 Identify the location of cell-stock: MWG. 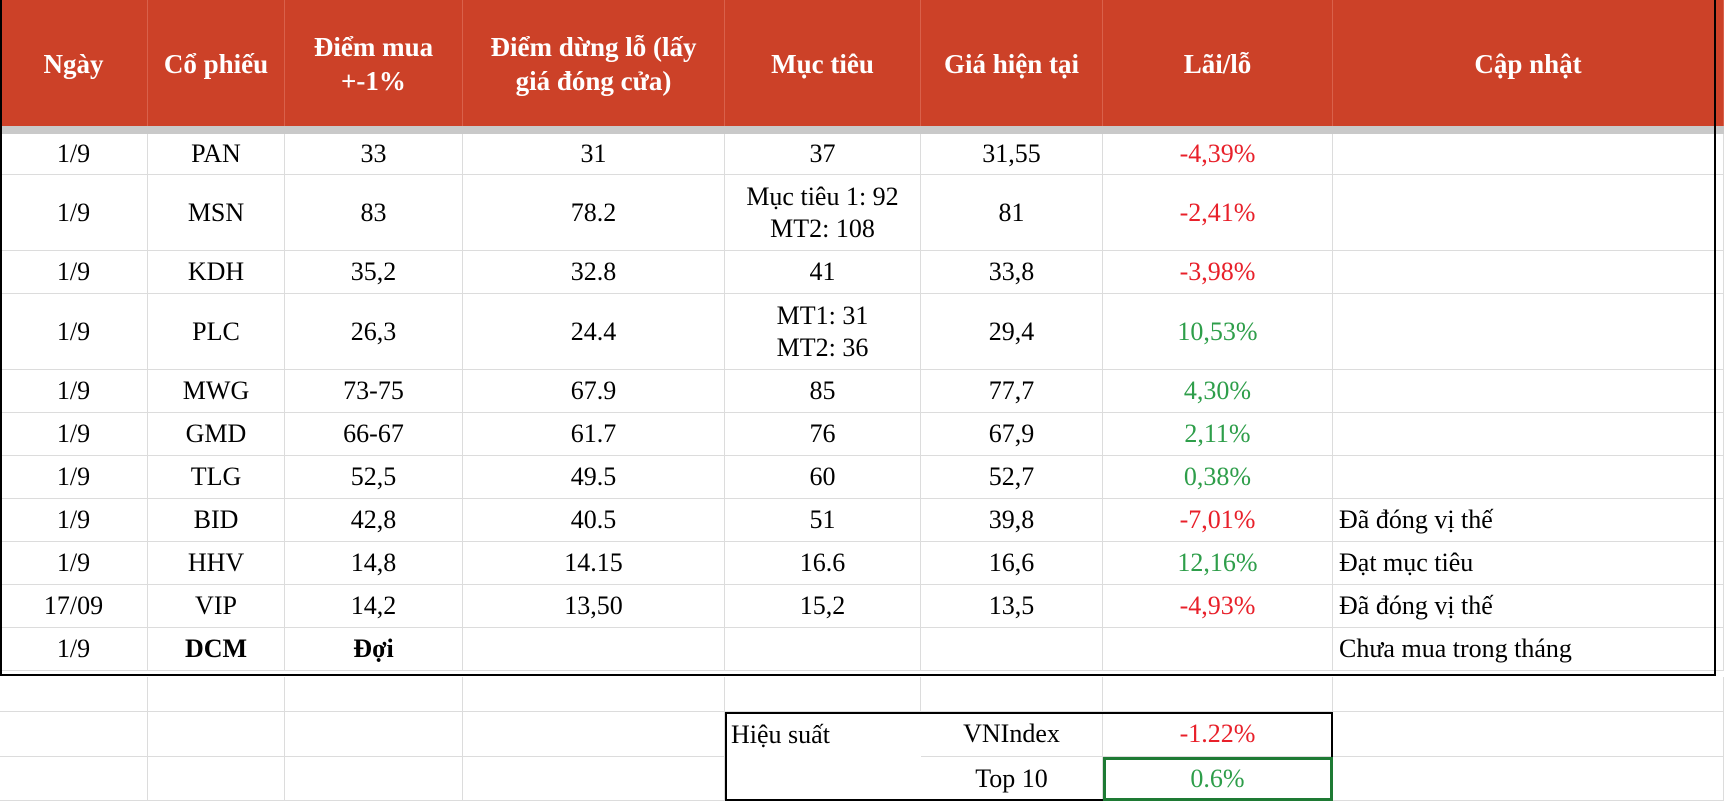
(216, 391).